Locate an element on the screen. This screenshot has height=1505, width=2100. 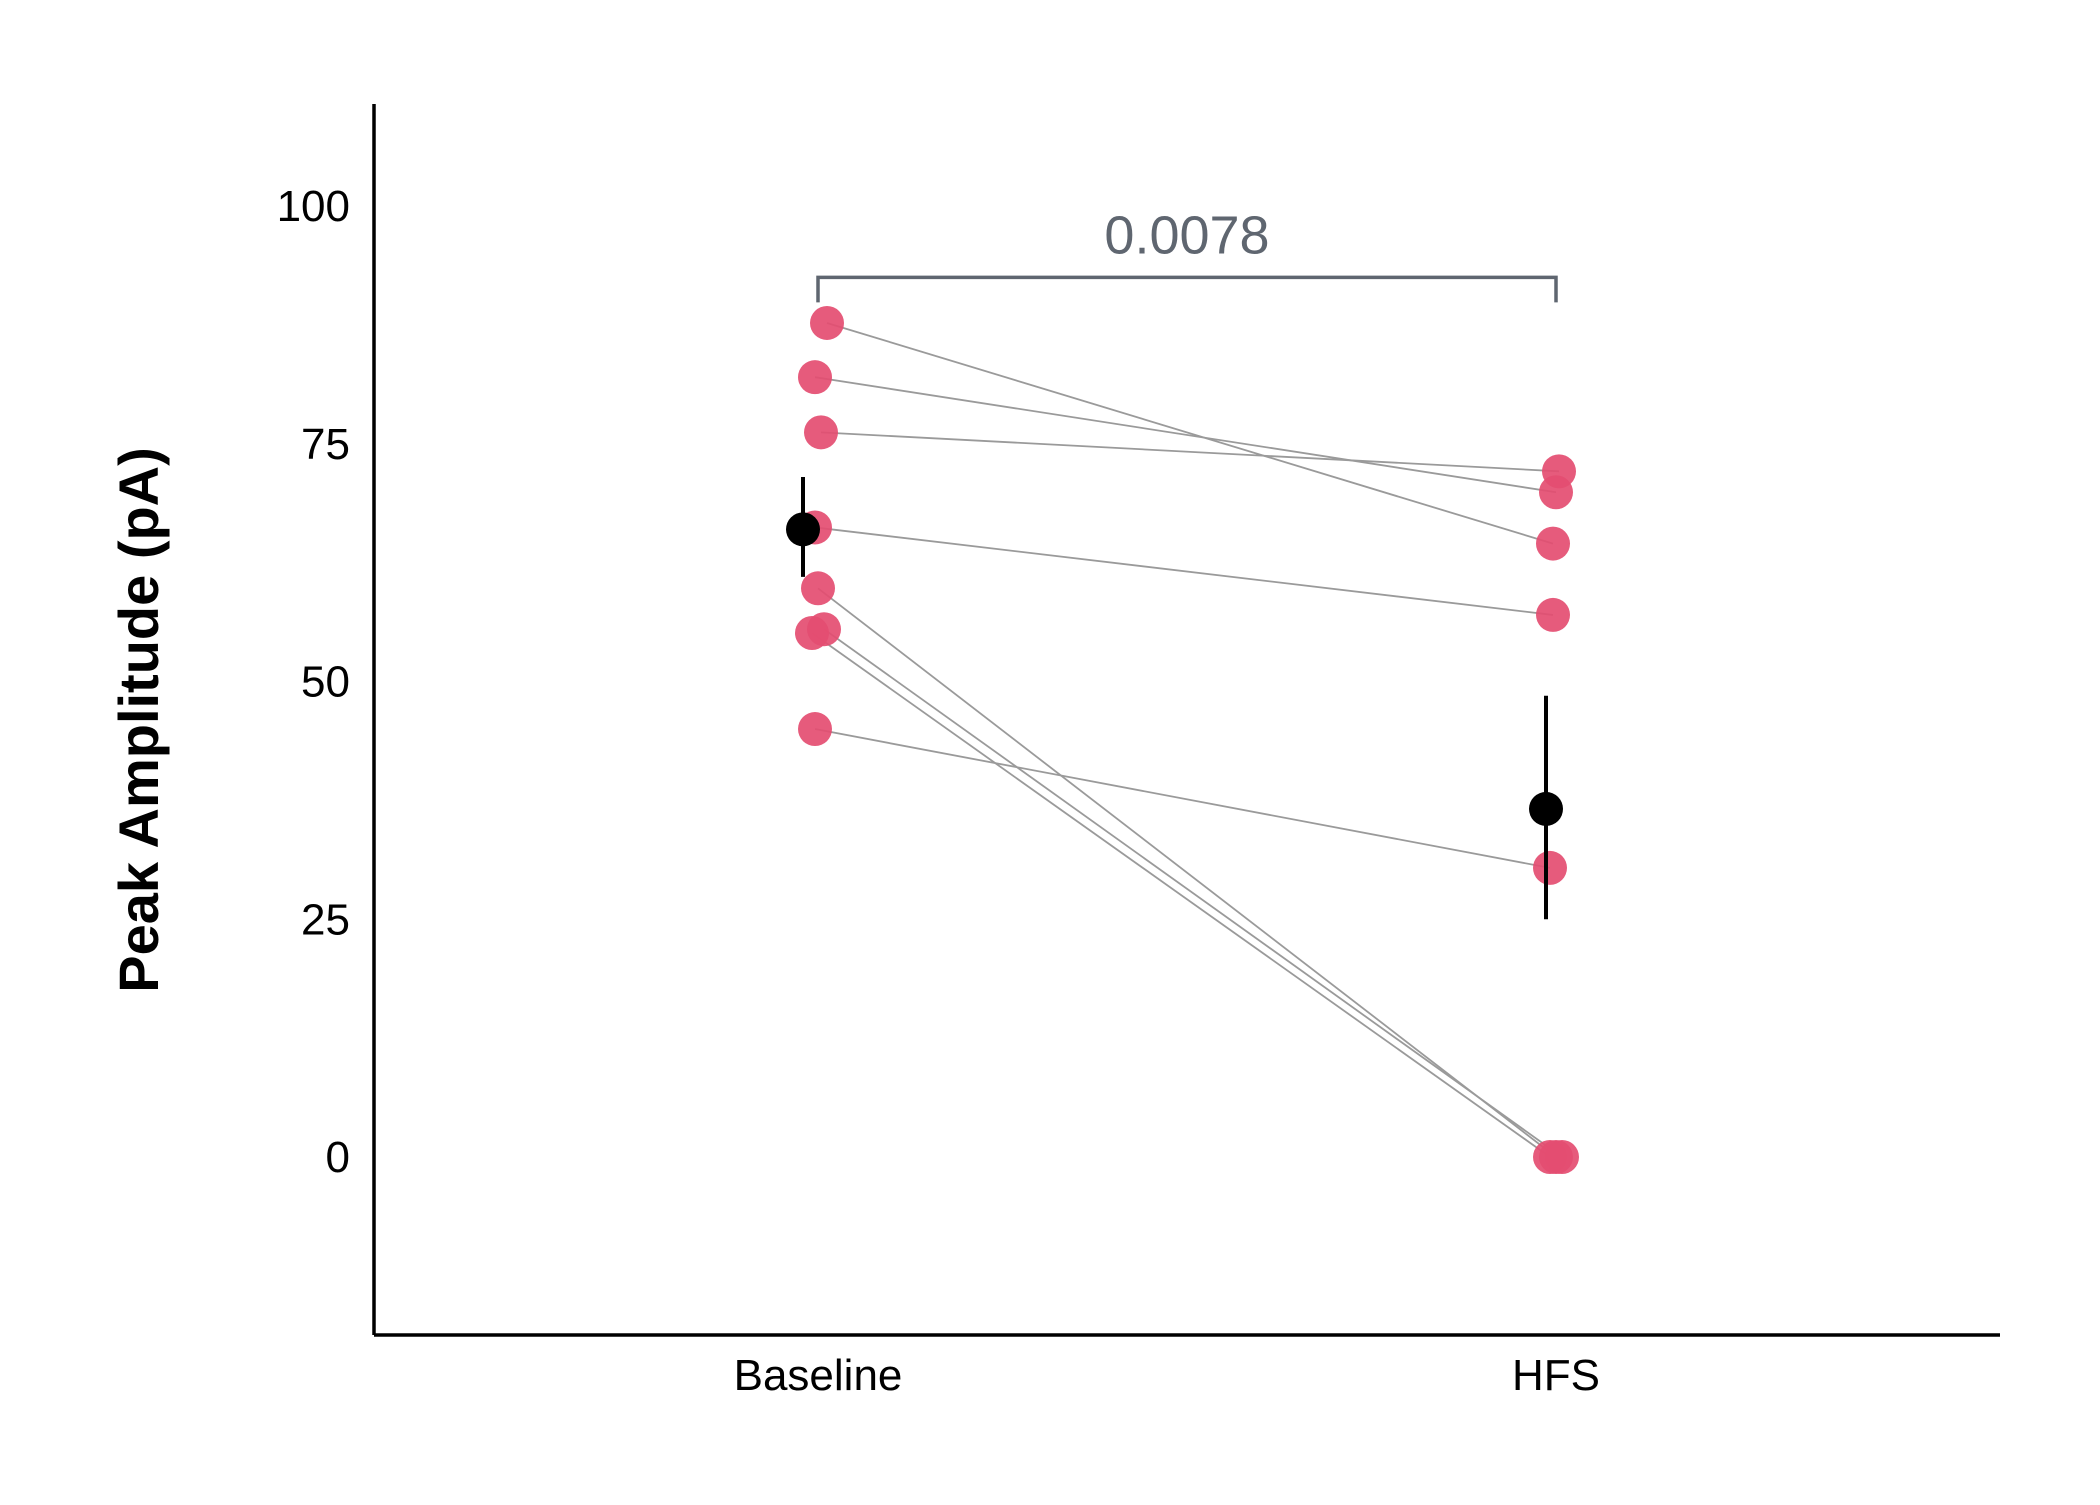
x-tick-label-baseline: Baseline is located at coordinates (818, 1375).